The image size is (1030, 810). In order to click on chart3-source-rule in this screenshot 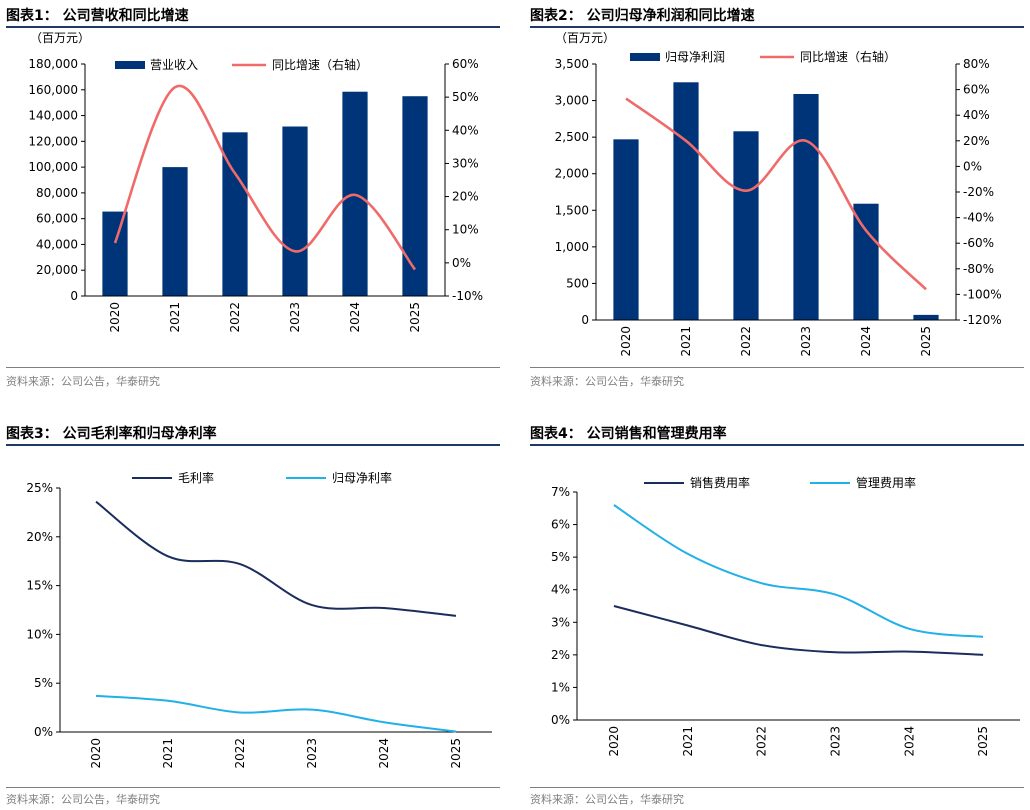, I will do `click(253, 787)`.